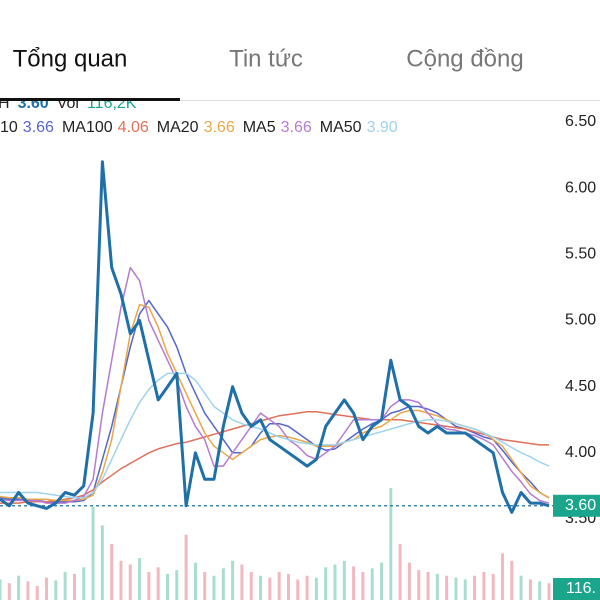 Image resolution: width=600 pixels, height=600 pixels. I want to click on y-tick-label: 5.50, so click(580, 254).